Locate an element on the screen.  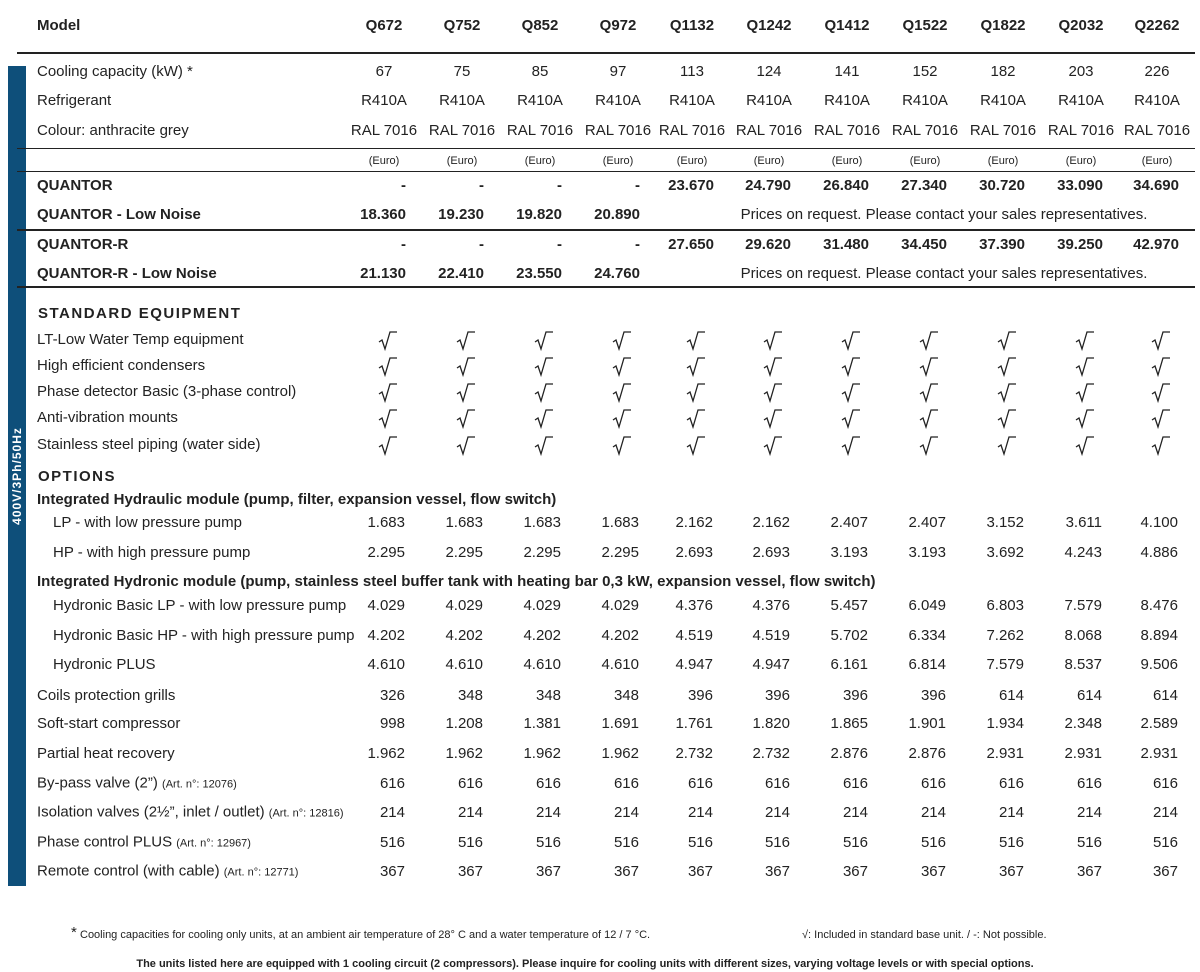
option-label: Coils protection grills is located at coordinates (106, 696).